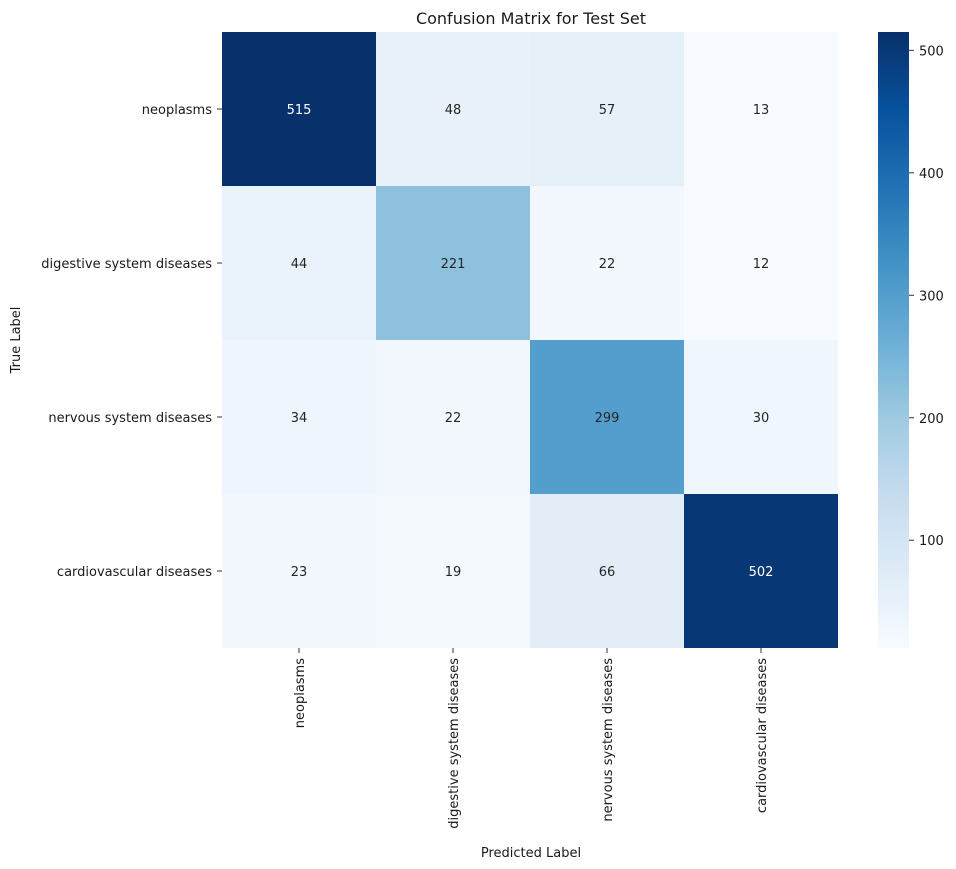 This screenshot has width=956, height=869. I want to click on cell-value-label: 13, so click(761, 110).